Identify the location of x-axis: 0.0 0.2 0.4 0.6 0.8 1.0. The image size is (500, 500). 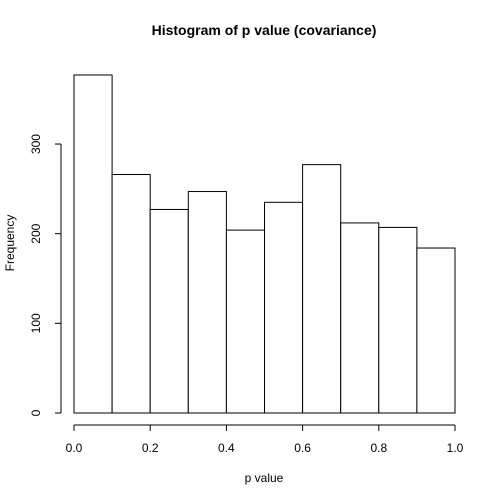
(265, 439).